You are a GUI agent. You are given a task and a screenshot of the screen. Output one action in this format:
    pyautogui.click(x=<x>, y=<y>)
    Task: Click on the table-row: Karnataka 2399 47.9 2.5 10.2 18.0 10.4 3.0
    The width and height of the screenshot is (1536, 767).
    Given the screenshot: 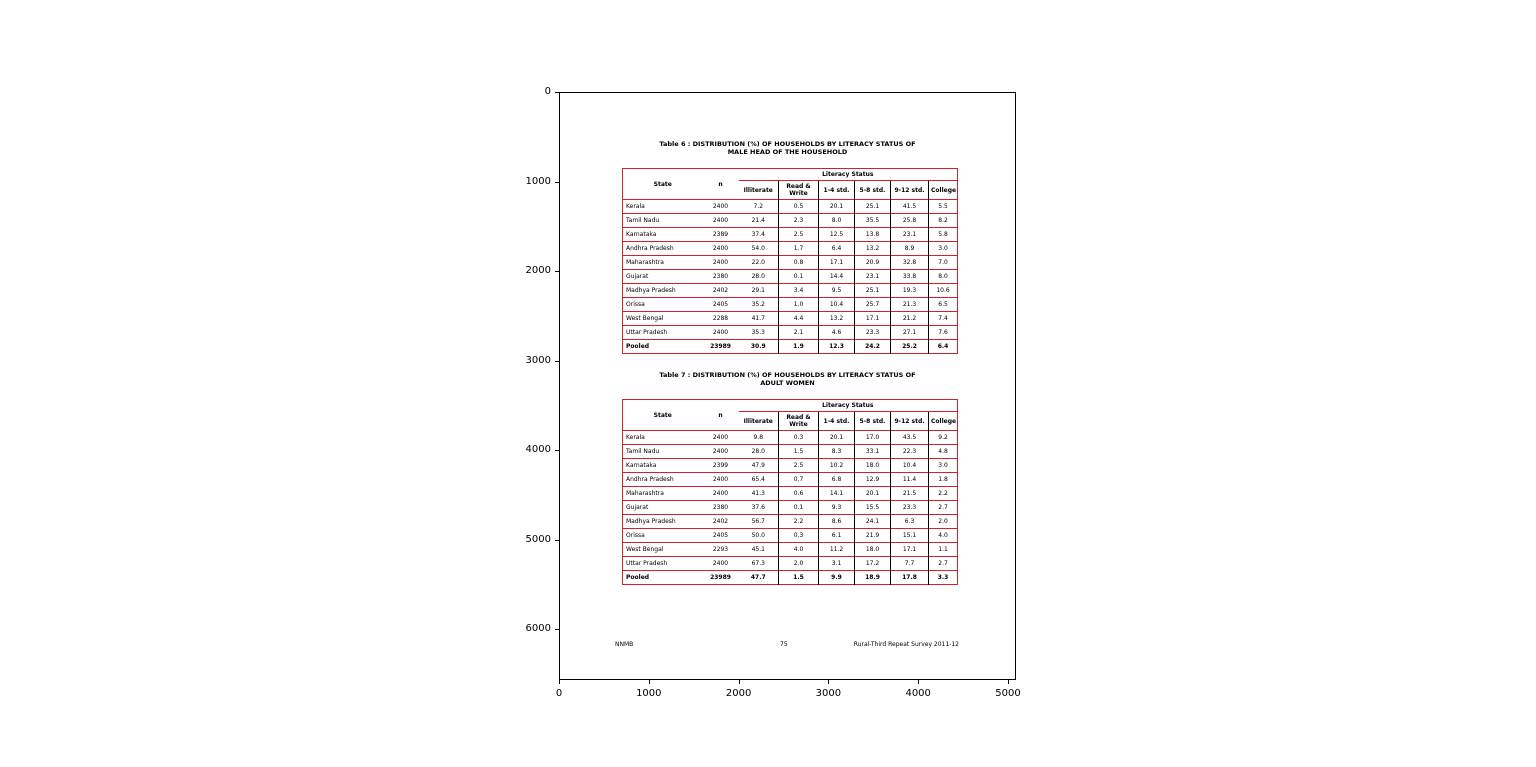 What is the action you would take?
    pyautogui.click(x=790, y=465)
    